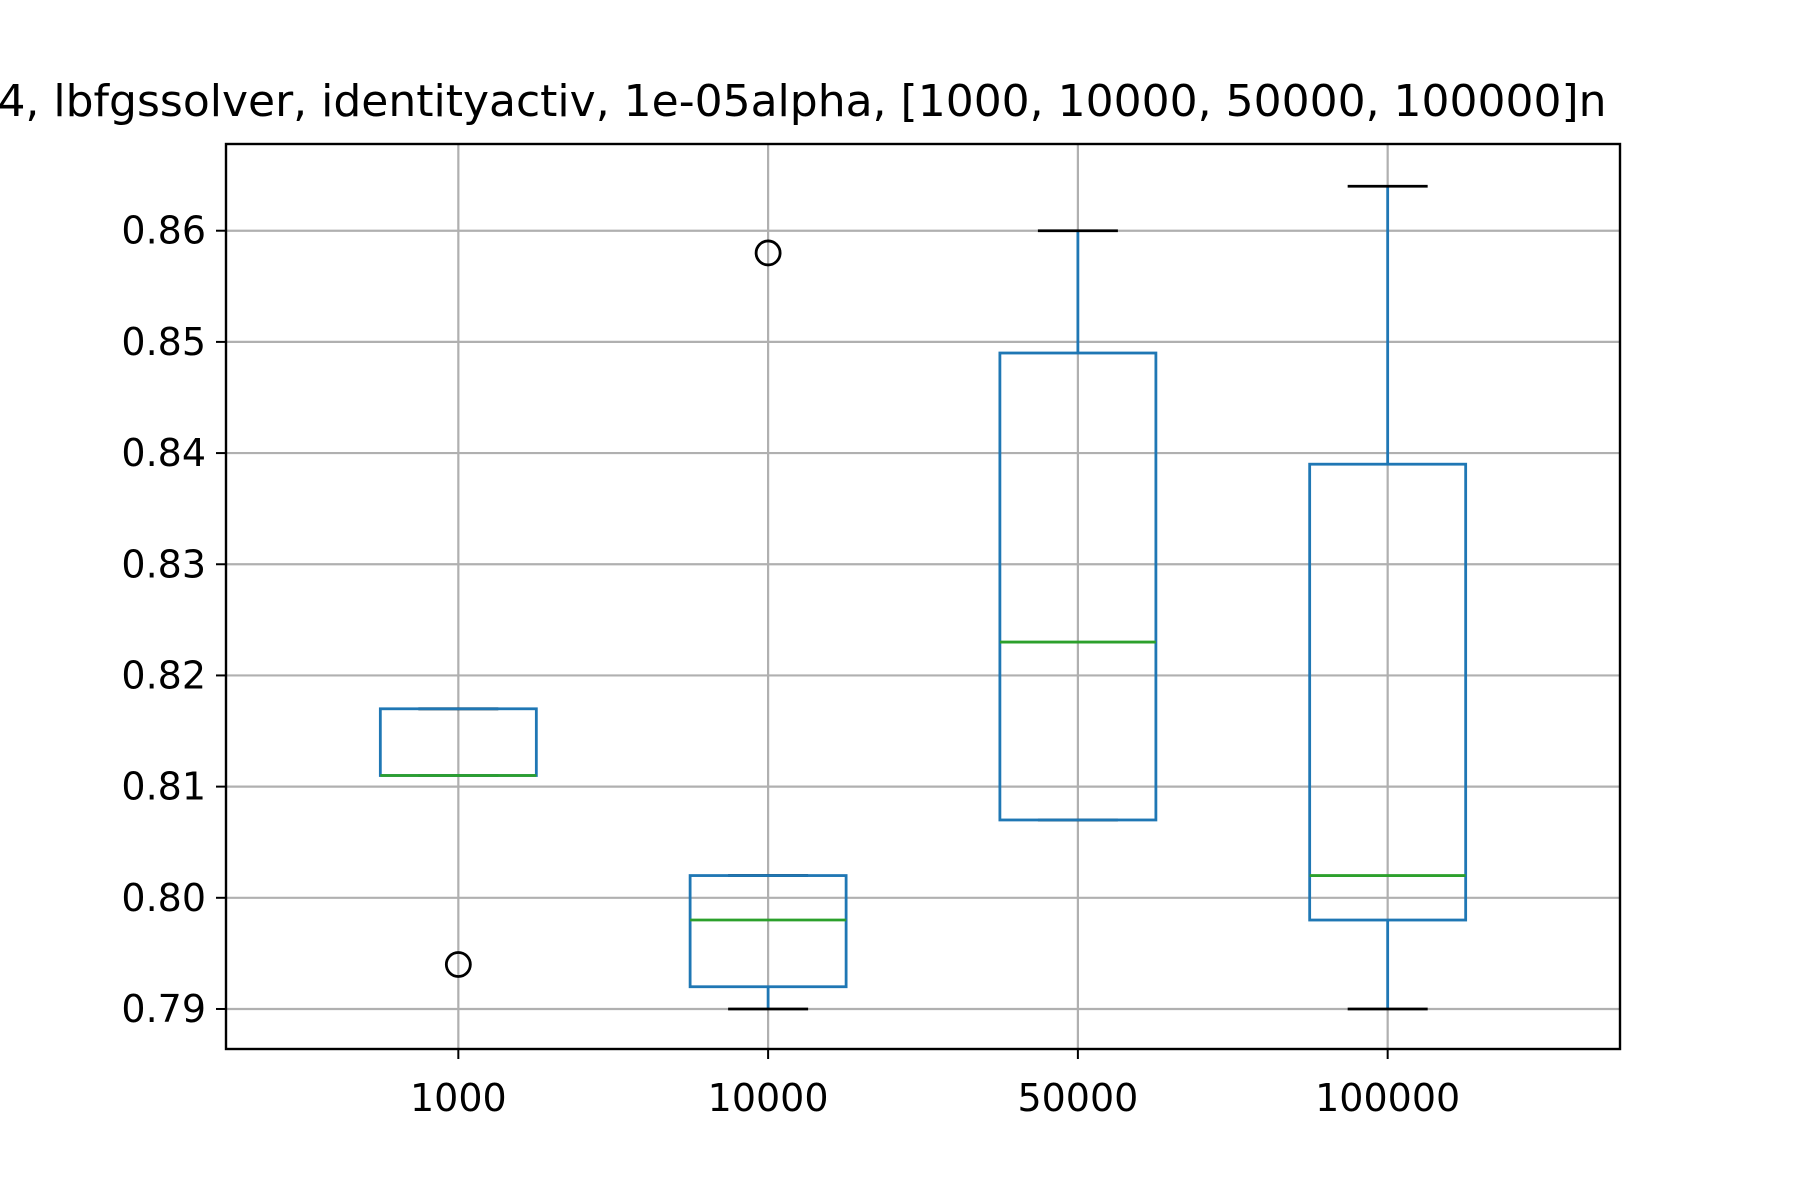 This screenshot has height=1200, width=1800. Describe the element at coordinates (163, 342) in the screenshot. I see `y-tick-label: 0.85` at that location.